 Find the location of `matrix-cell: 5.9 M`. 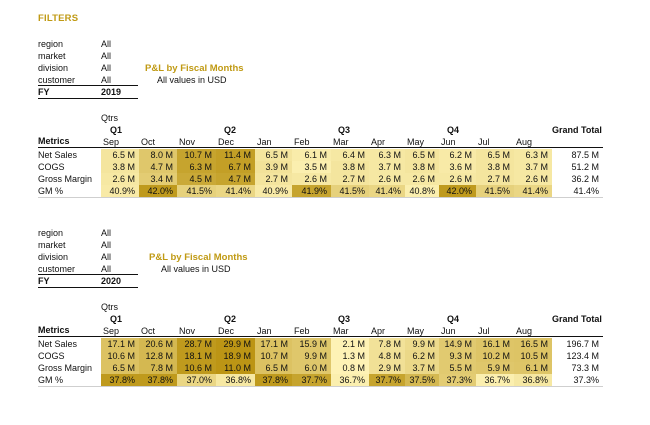

matrix-cell: 5.9 M is located at coordinates (495, 368).